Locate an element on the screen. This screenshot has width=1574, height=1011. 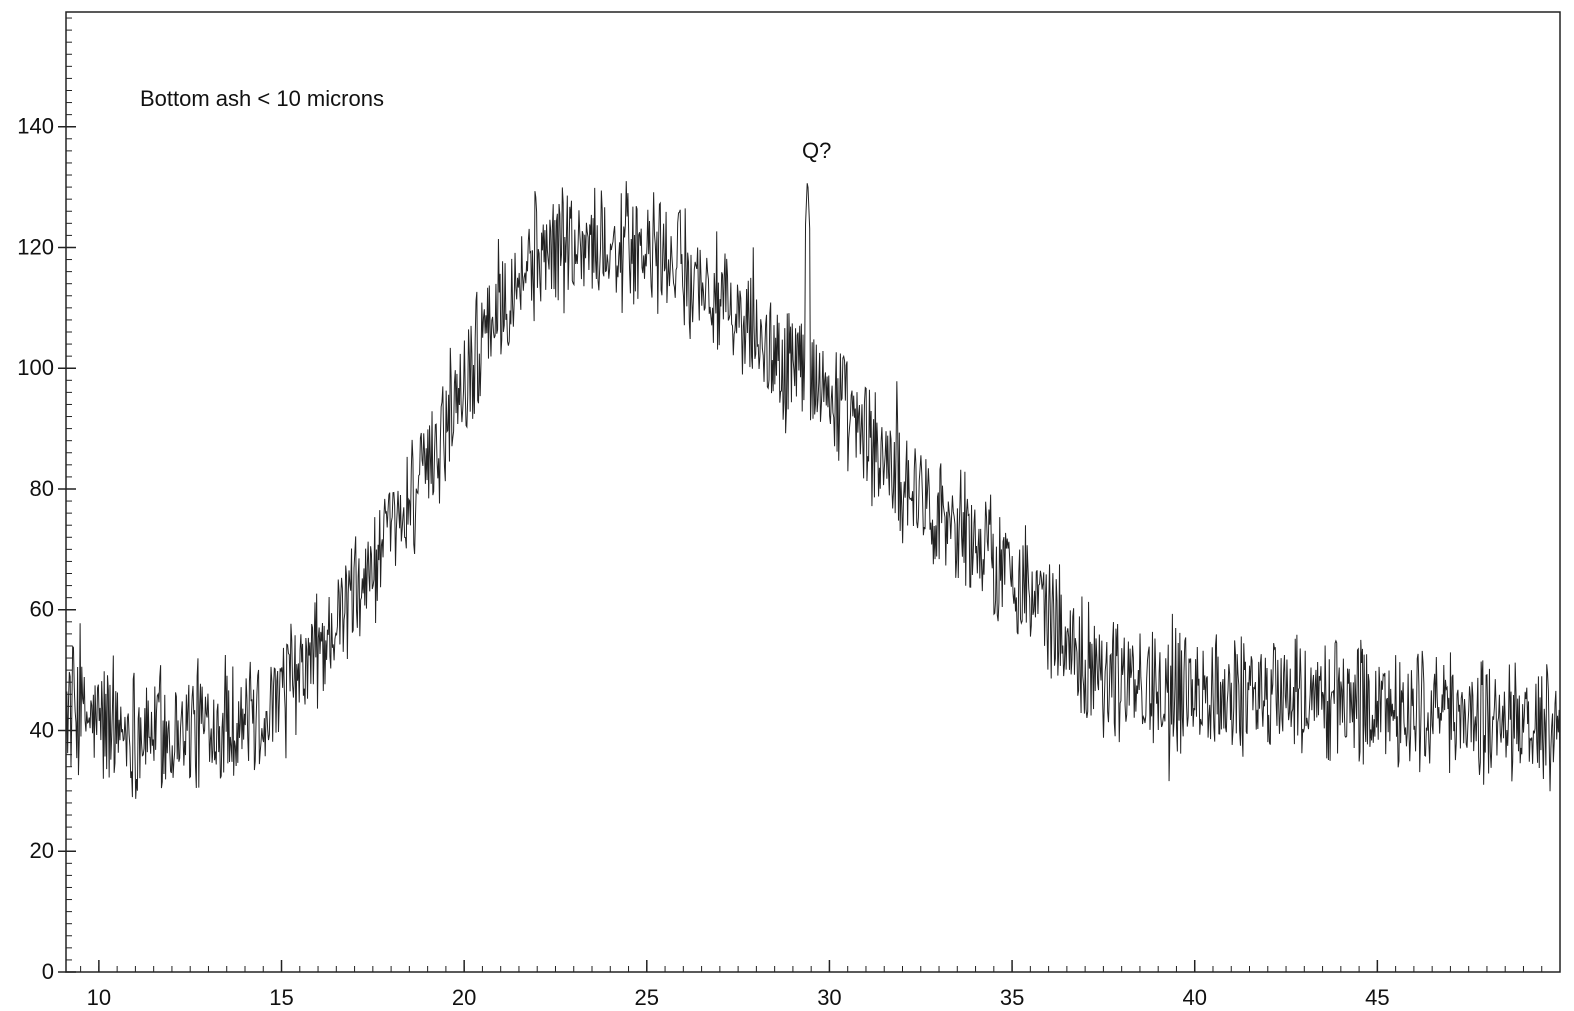
sample-annotation: Bottom ash < 10 microns is located at coordinates (262, 98).